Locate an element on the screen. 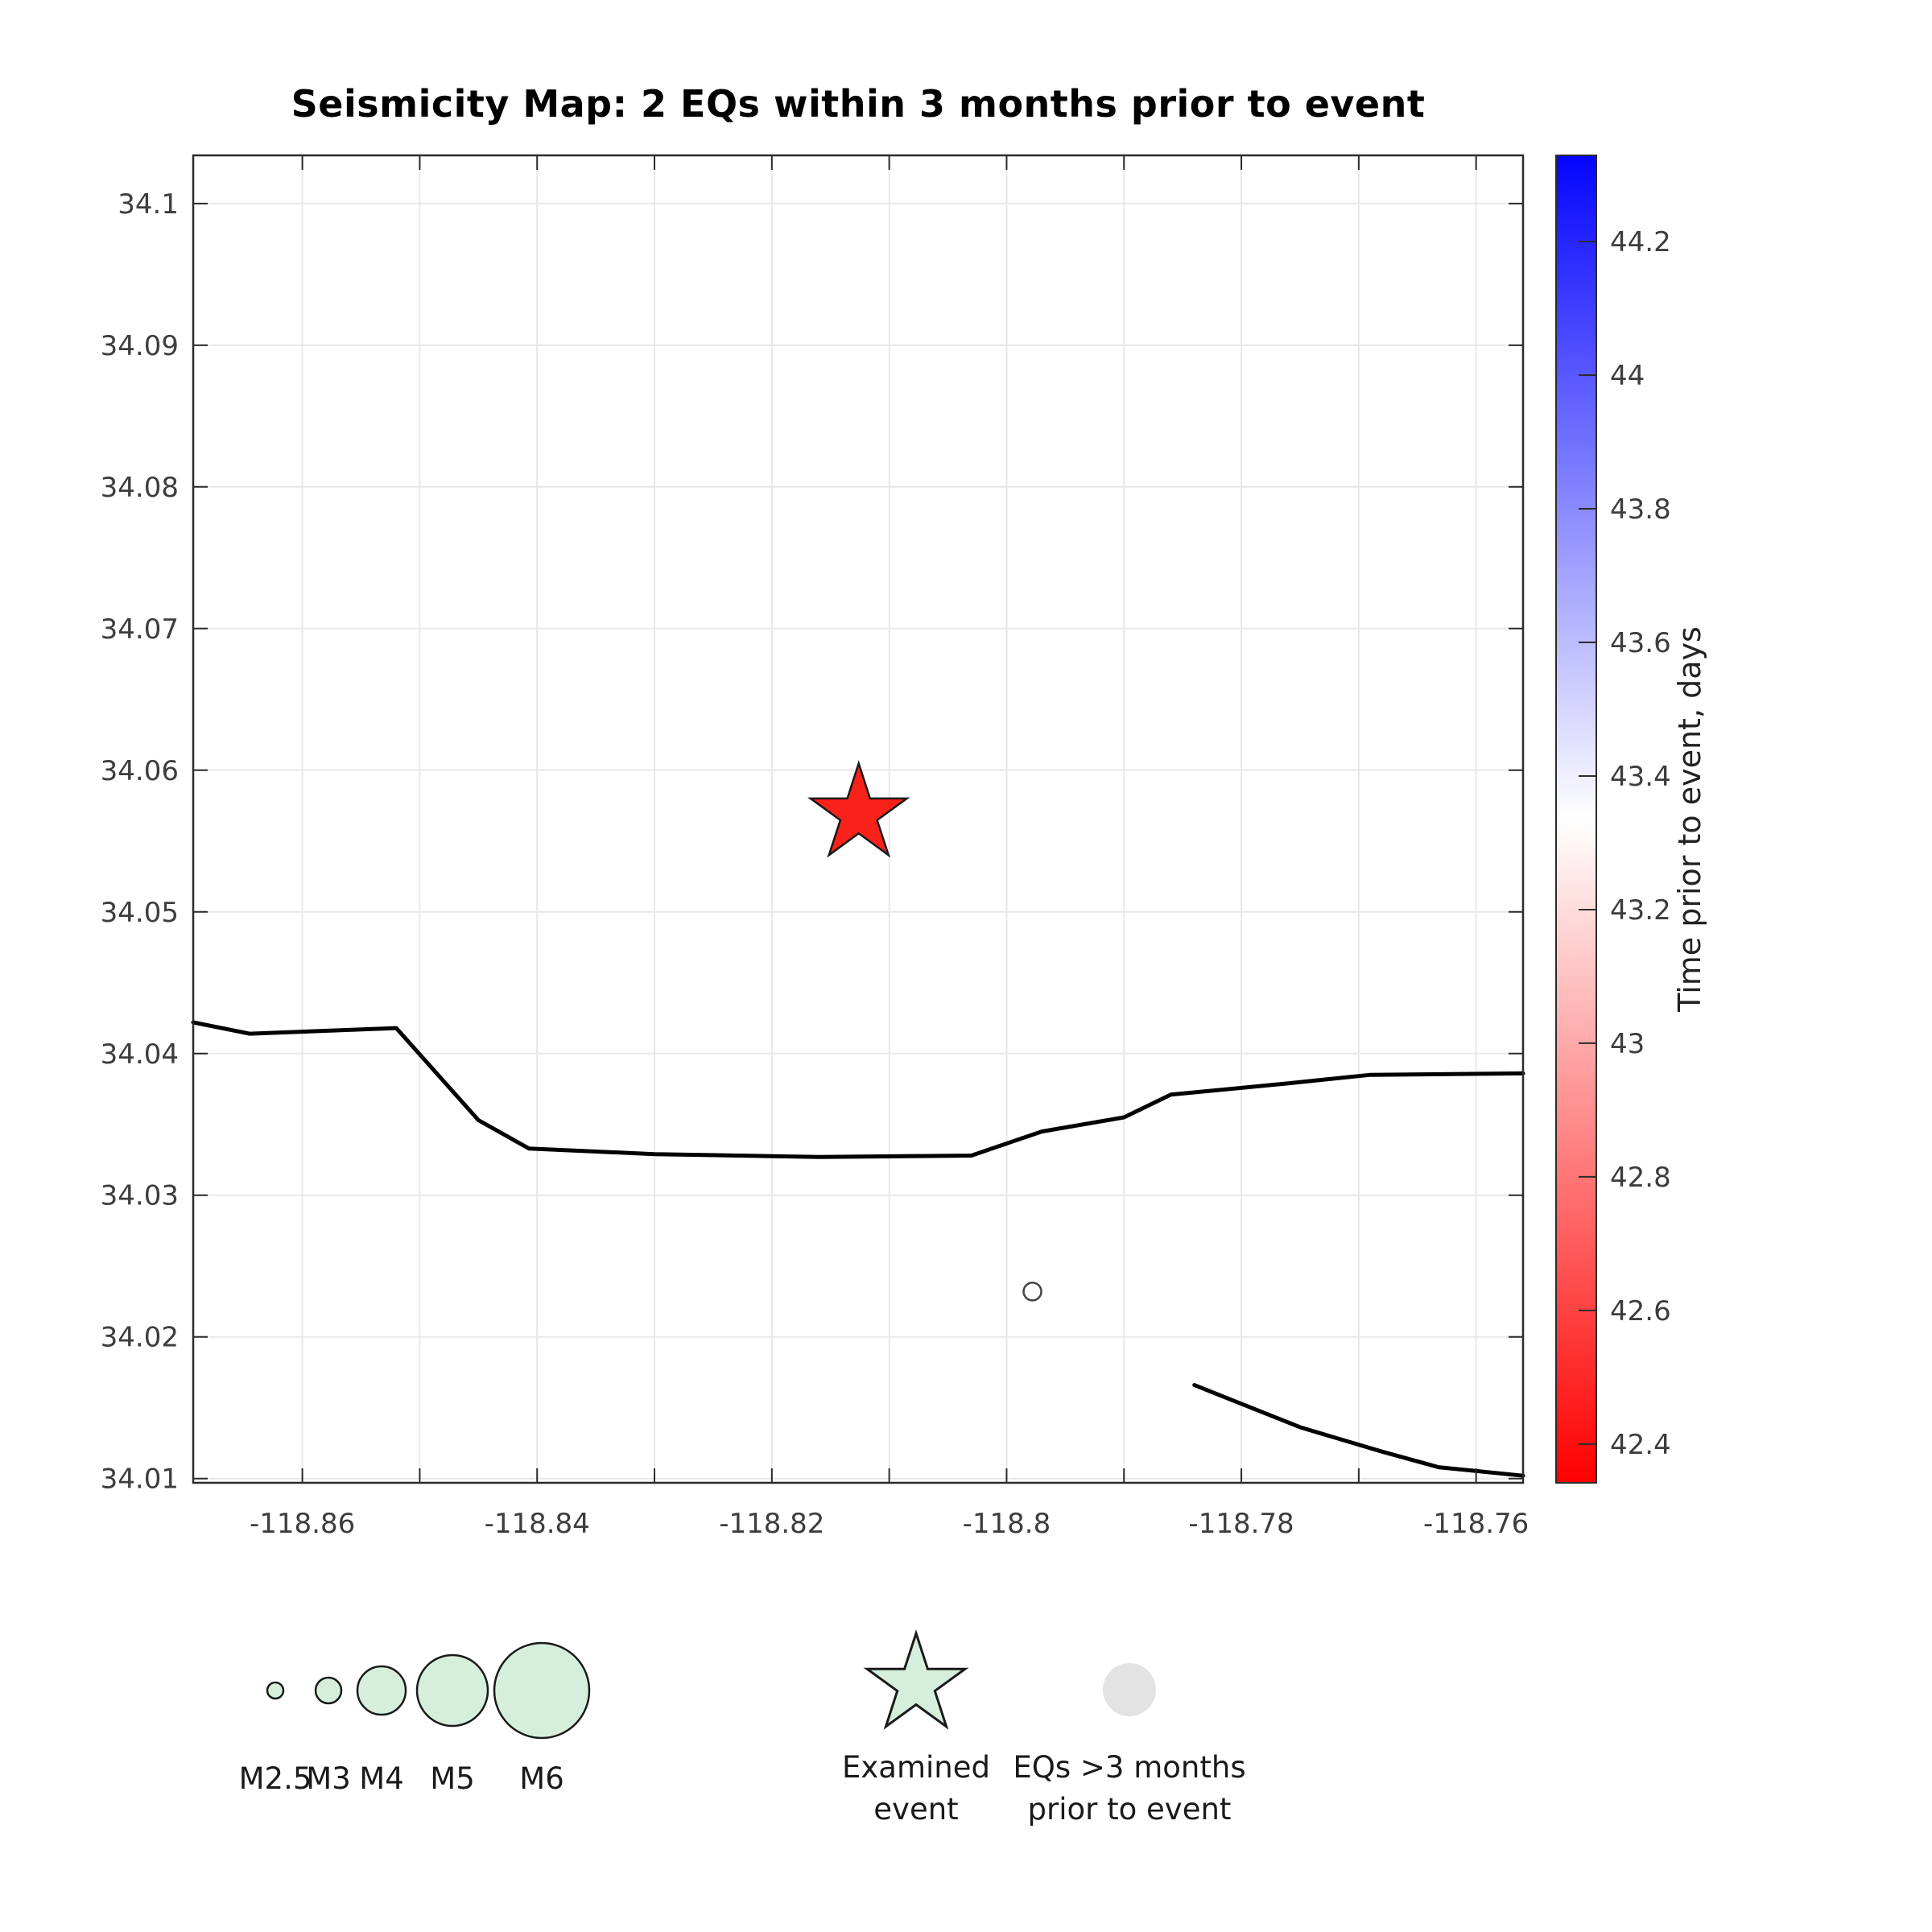  x-tick-label: -118.78 is located at coordinates (1241, 1524).